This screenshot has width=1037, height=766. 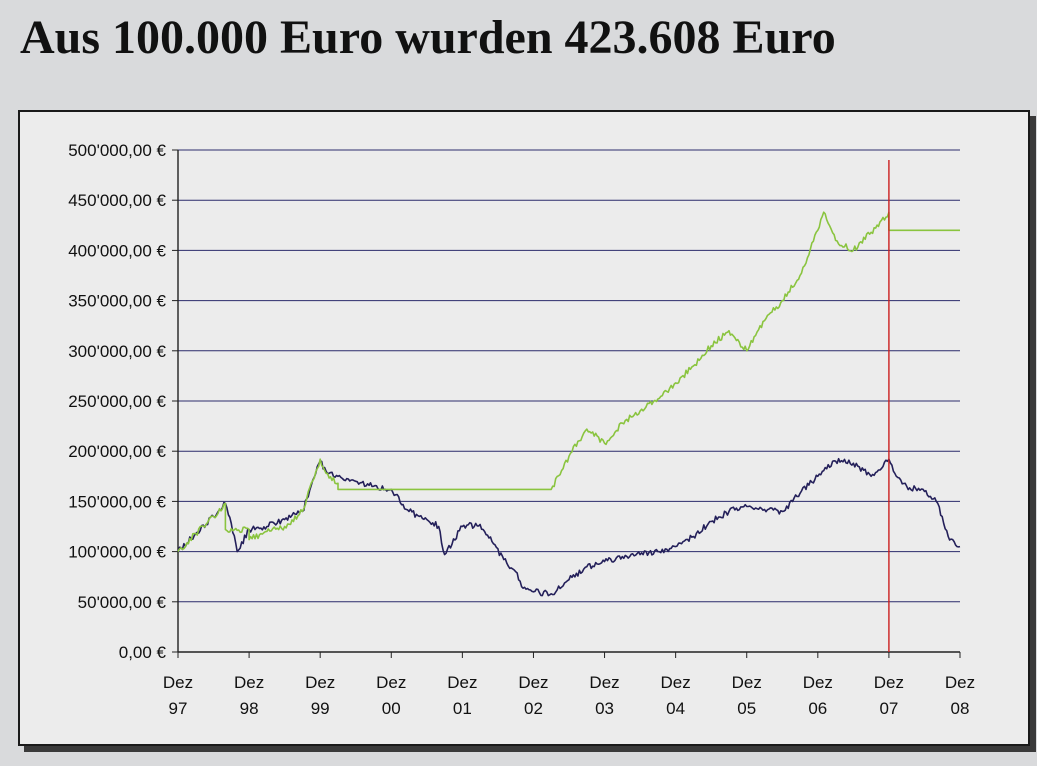 What do you see at coordinates (817, 708) in the screenshot?
I see `x-tick-label-year: 06` at bounding box center [817, 708].